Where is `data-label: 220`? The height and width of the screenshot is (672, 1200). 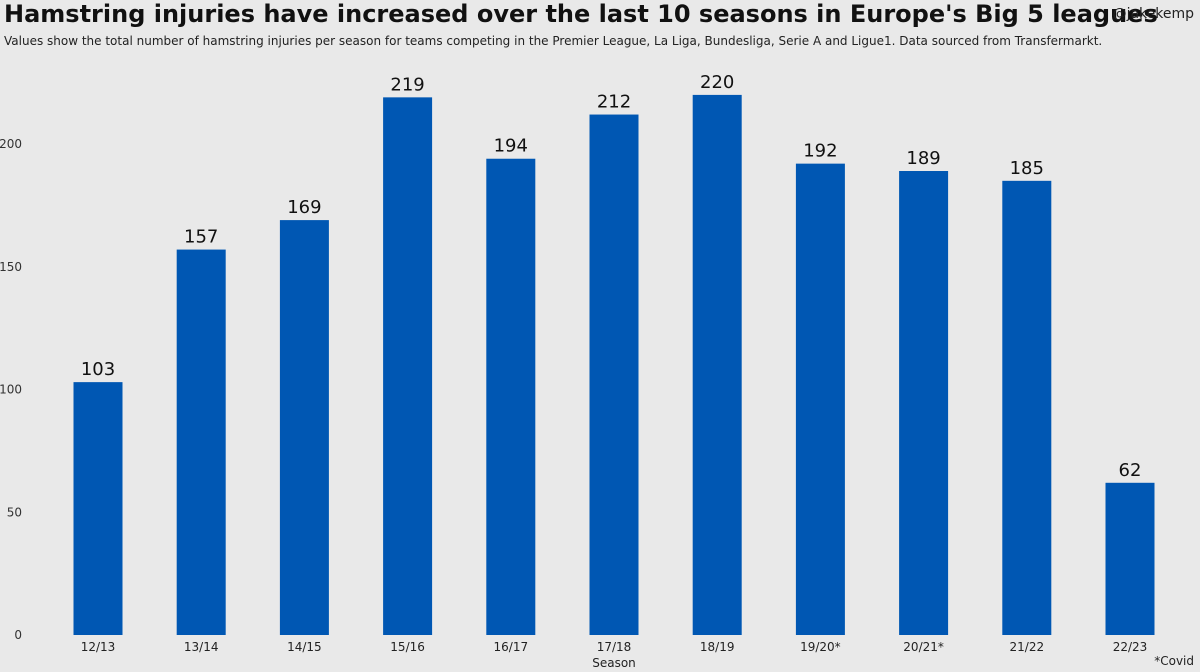 data-label: 220 is located at coordinates (717, 82).